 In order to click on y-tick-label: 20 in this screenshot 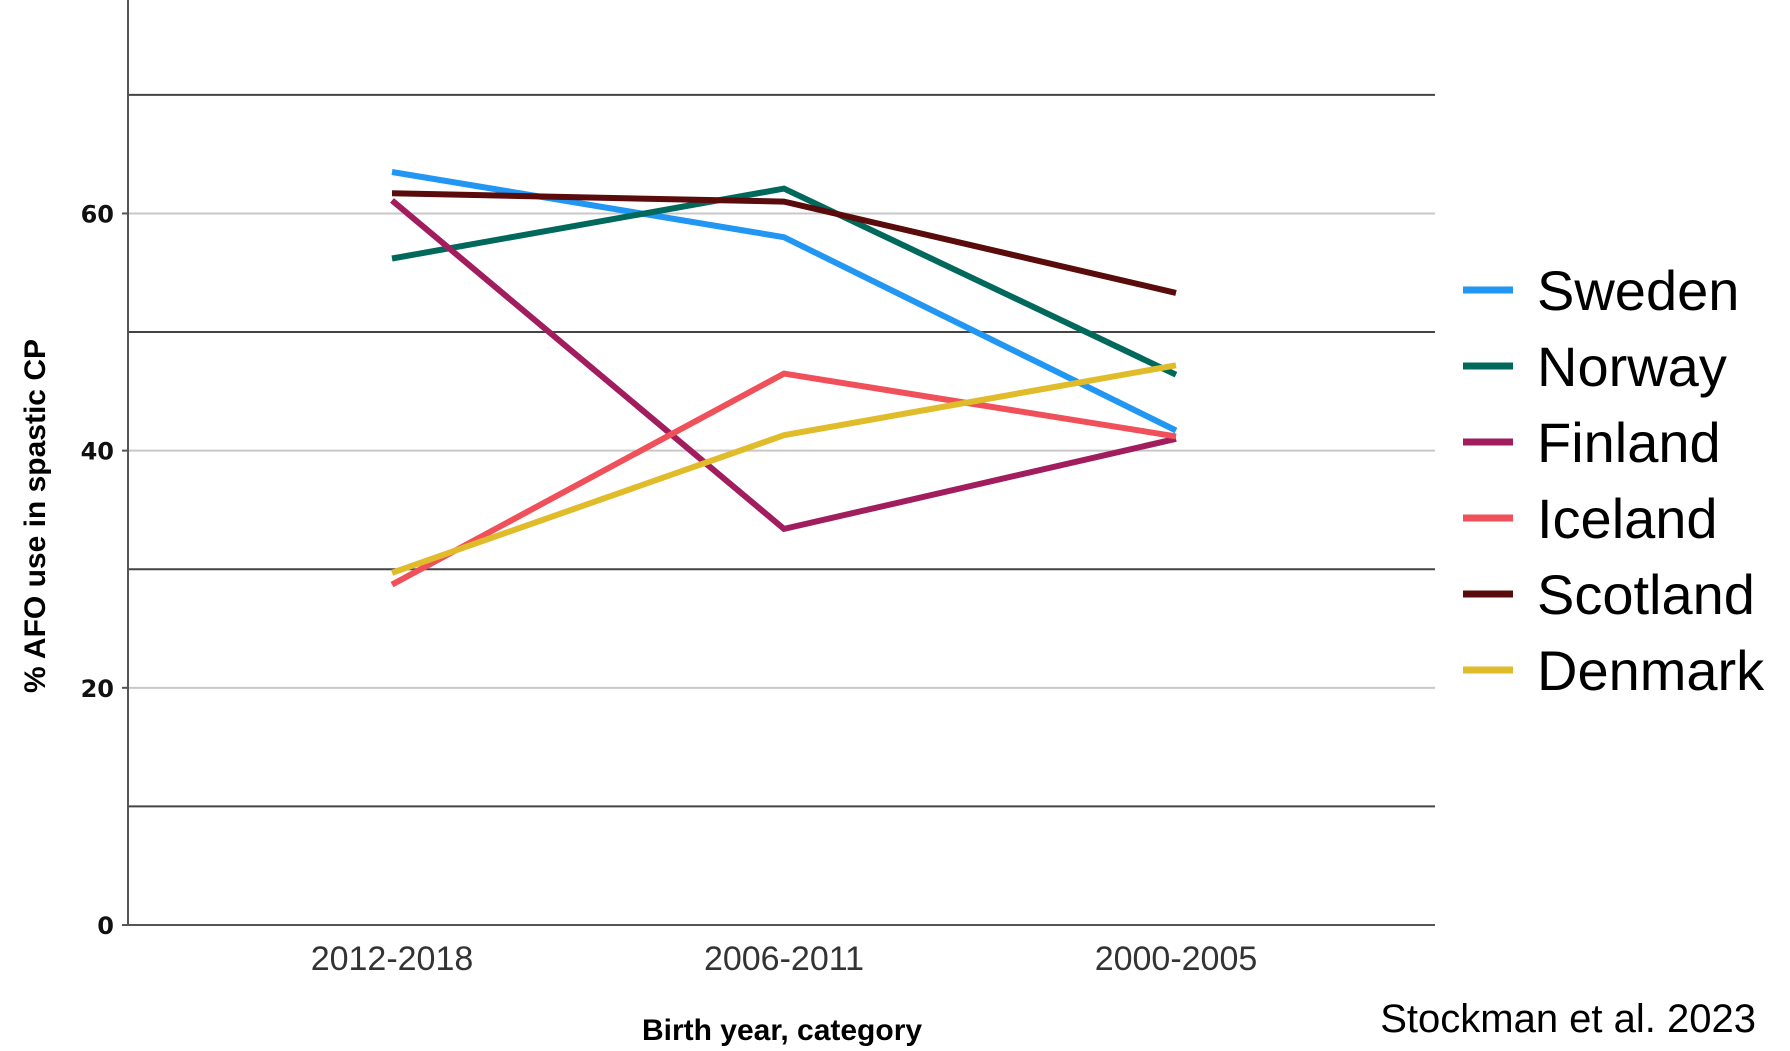, I will do `click(97, 689)`.